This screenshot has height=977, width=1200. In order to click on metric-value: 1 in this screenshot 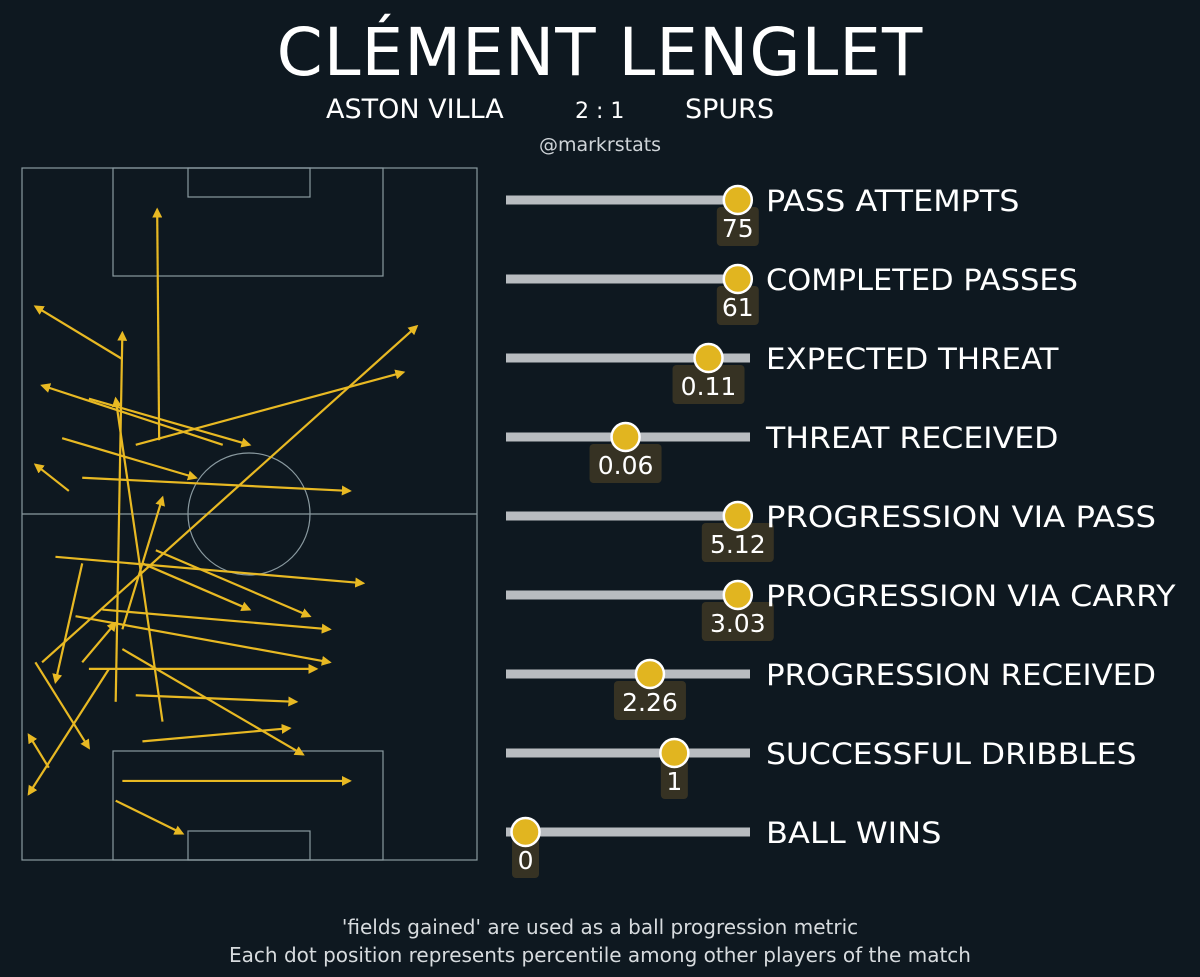, I will do `click(674, 781)`.